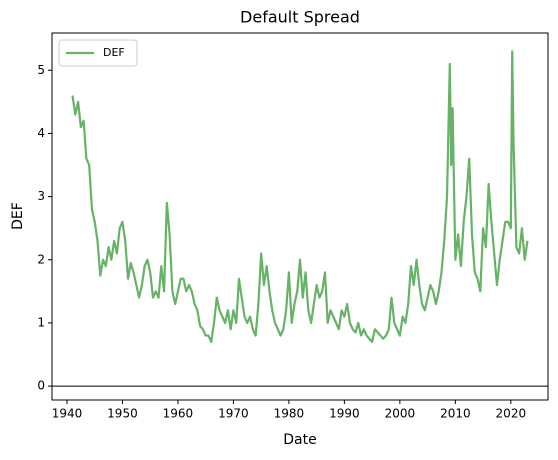 Image resolution: width=558 pixels, height=460 pixels. I want to click on x-tick-label: 1950, so click(122, 414).